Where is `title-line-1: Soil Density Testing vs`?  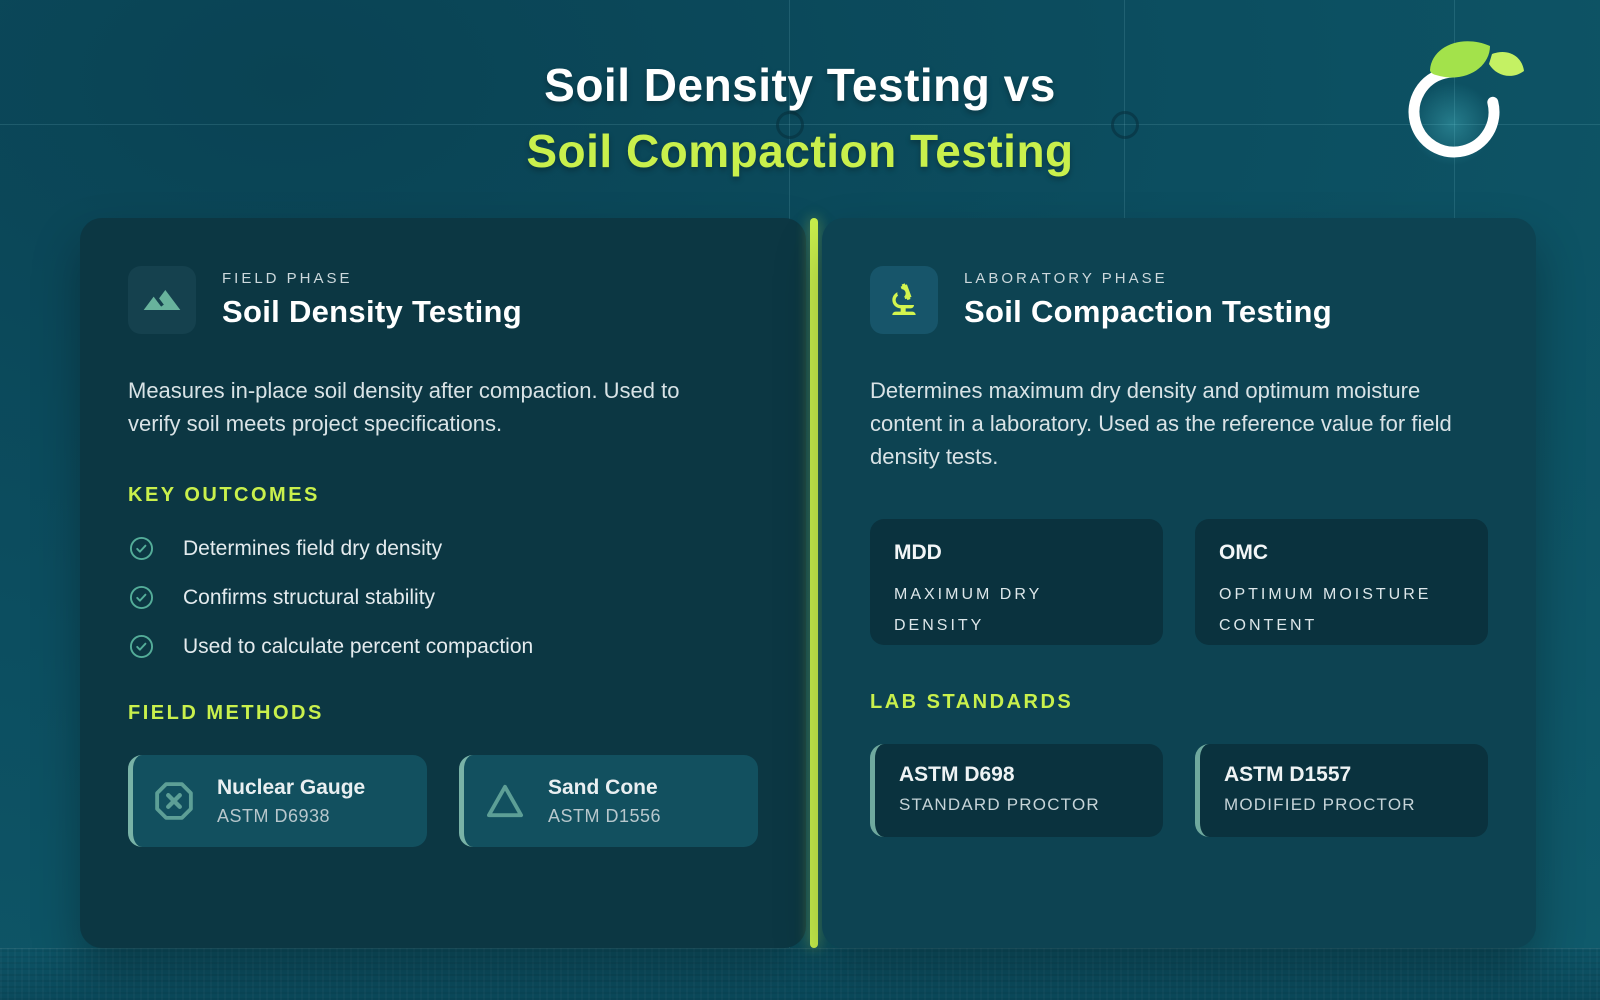
title-line-1: Soil Density Testing vs is located at coordinates (800, 85).